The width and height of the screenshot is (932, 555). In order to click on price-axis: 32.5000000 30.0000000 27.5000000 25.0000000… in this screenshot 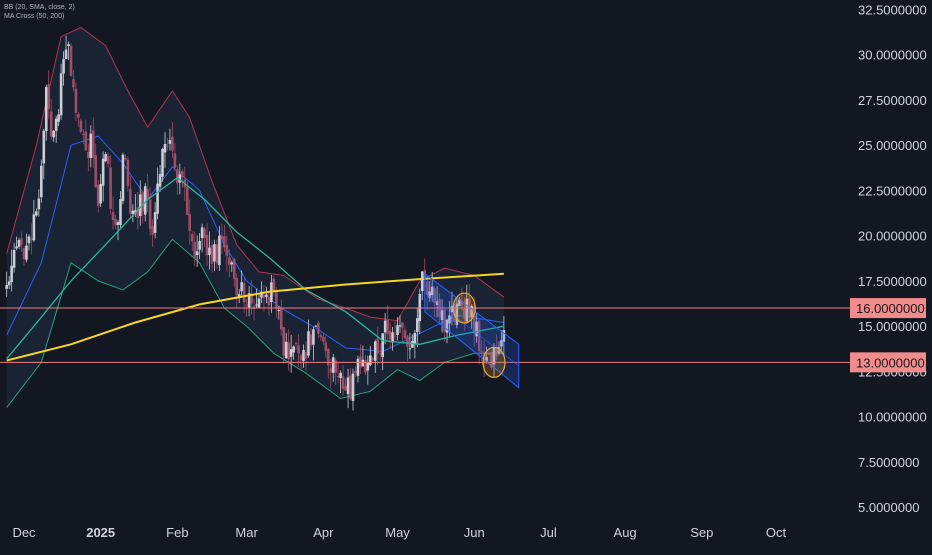, I will do `click(892, 258)`.